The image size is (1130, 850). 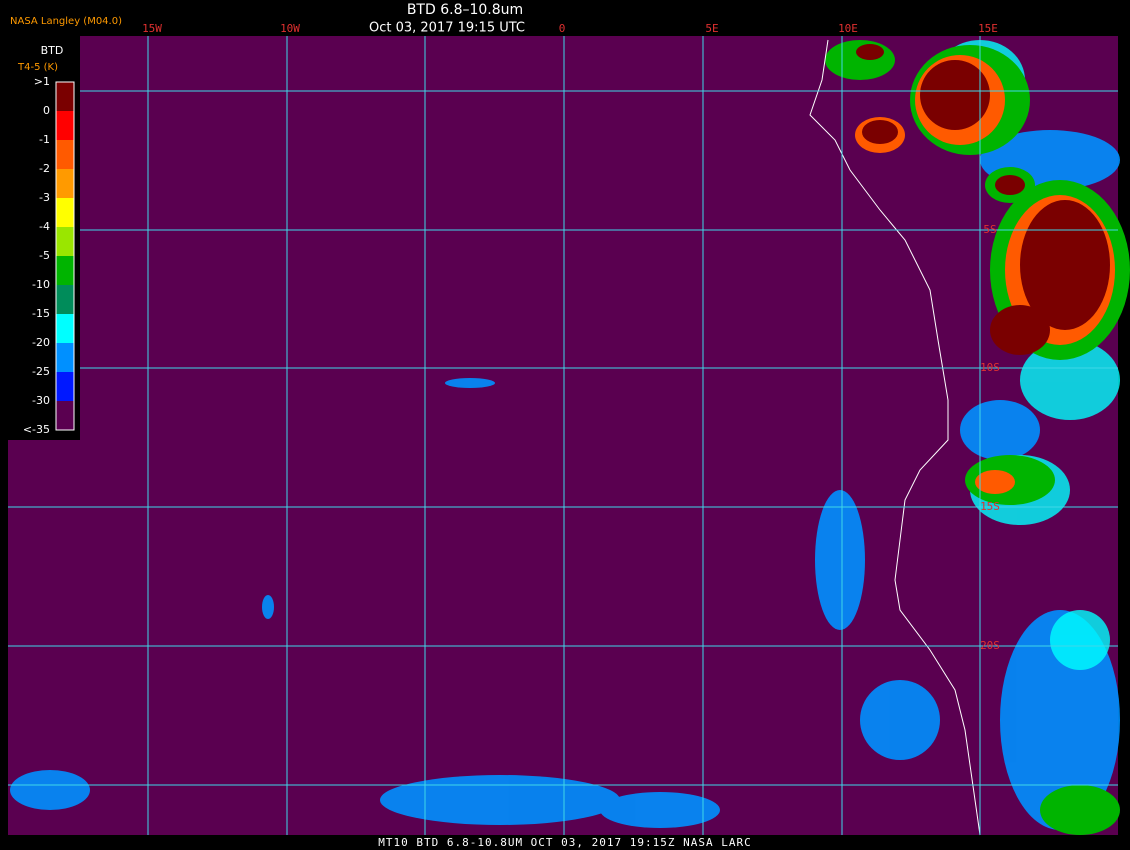 What do you see at coordinates (848, 28) in the screenshot?
I see `longitude-label: 10E` at bounding box center [848, 28].